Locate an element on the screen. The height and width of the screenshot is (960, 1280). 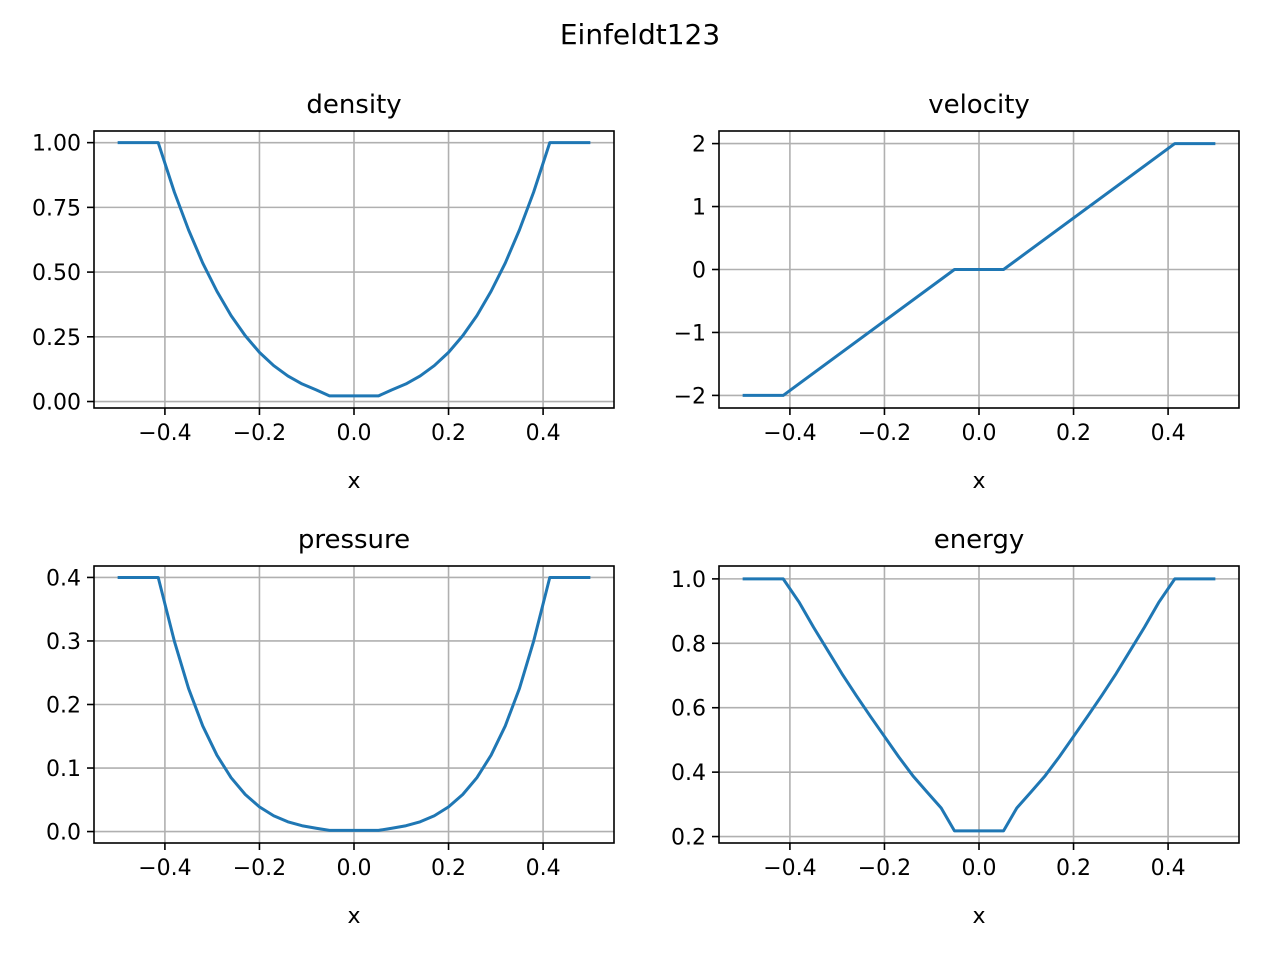
velocity-ytick-label: 1 is located at coordinates (699, 208).